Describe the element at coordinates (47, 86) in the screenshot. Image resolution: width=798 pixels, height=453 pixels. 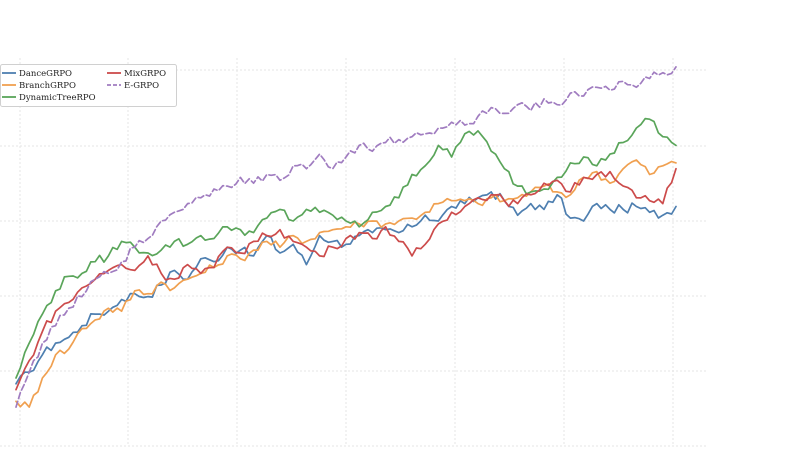
I see `legend-label-branchgrpo: BranchGRPO` at that location.